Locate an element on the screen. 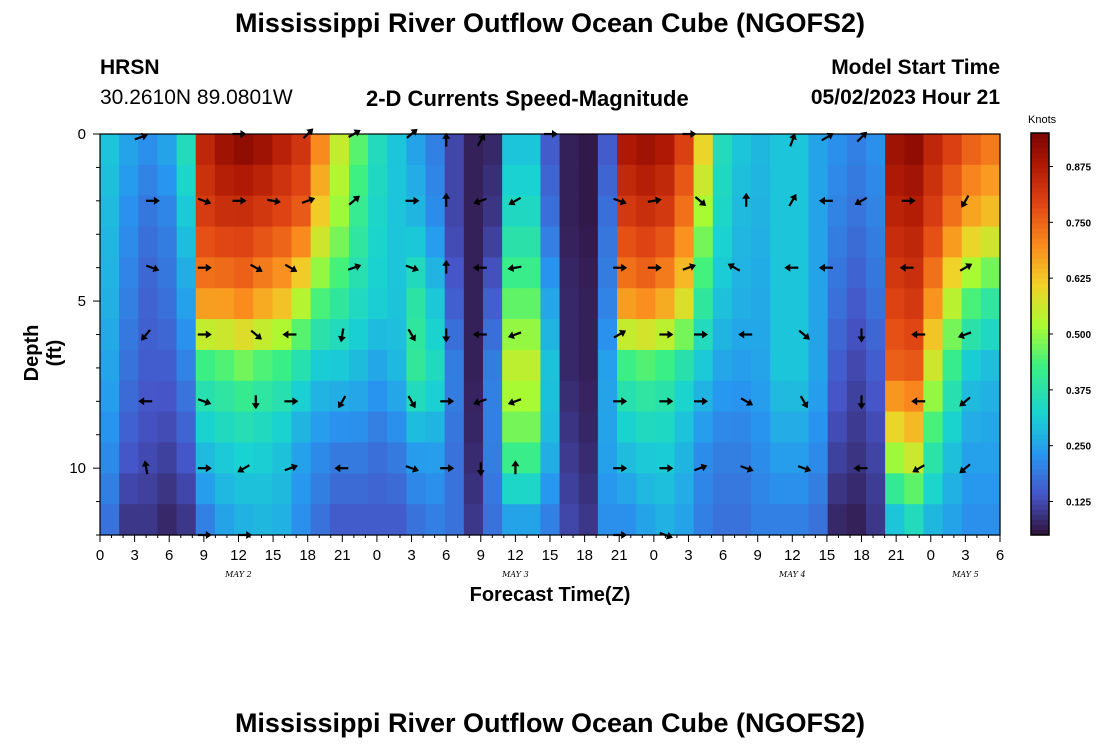 The width and height of the screenshot is (1100, 750). x-tick-label: 6 is located at coordinates (723, 555).